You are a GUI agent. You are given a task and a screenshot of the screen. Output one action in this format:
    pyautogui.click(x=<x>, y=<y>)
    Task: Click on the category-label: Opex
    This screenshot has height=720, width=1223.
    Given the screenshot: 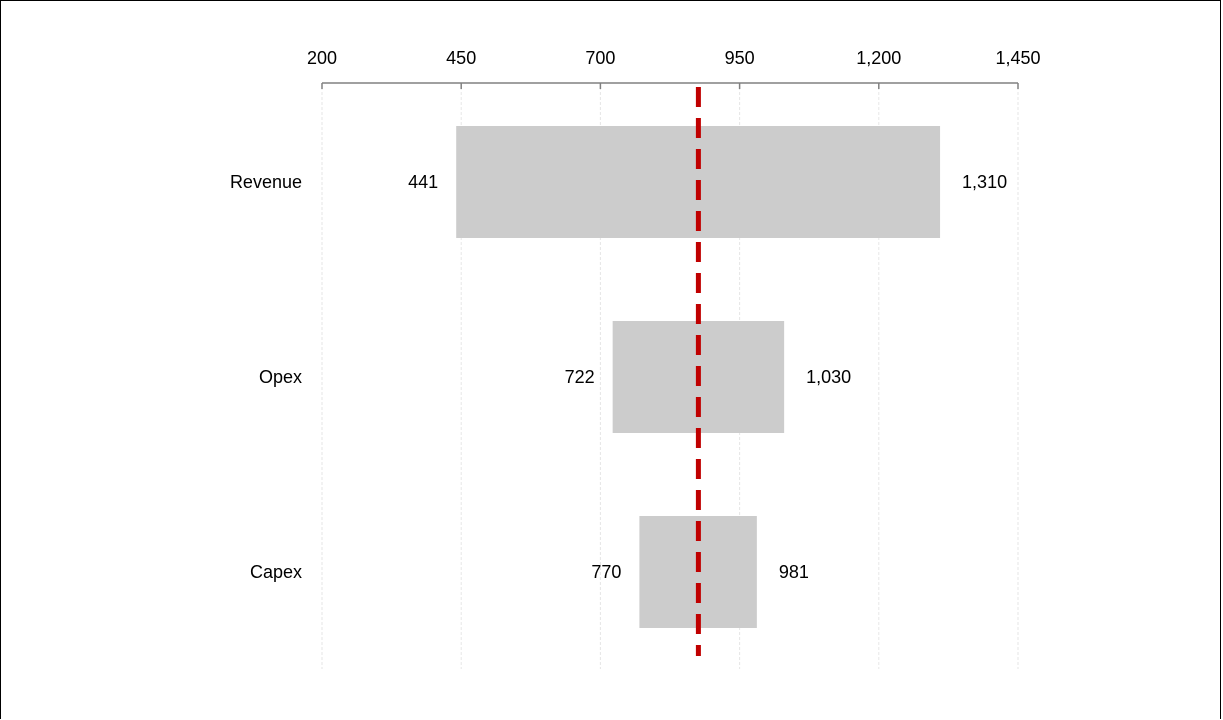 What is the action you would take?
    pyautogui.click(x=280, y=377)
    